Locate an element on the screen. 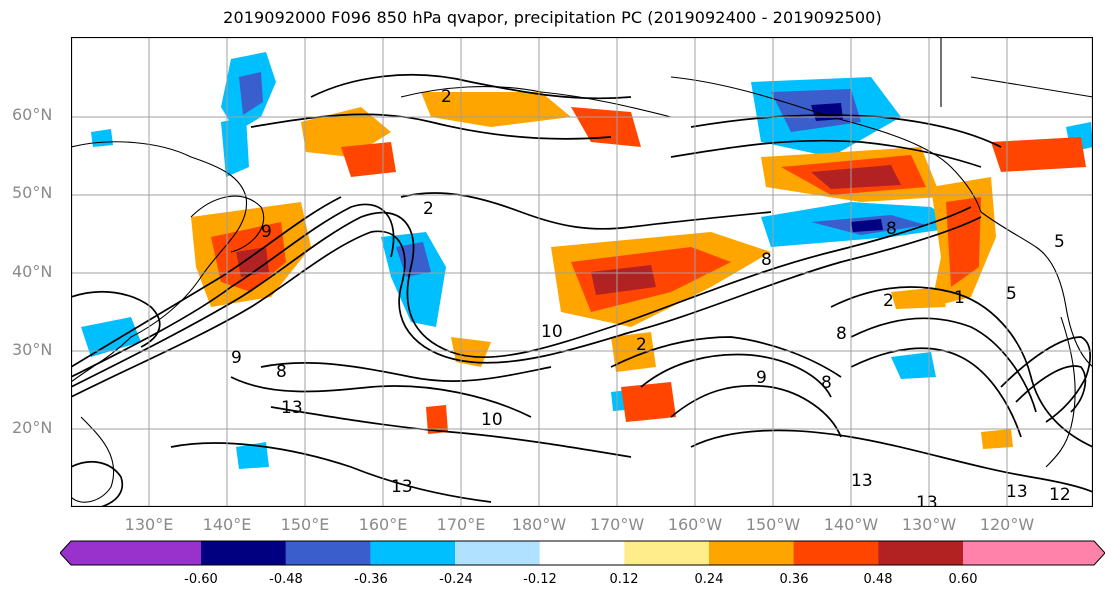  lon-label: 160°E is located at coordinates (383, 524).